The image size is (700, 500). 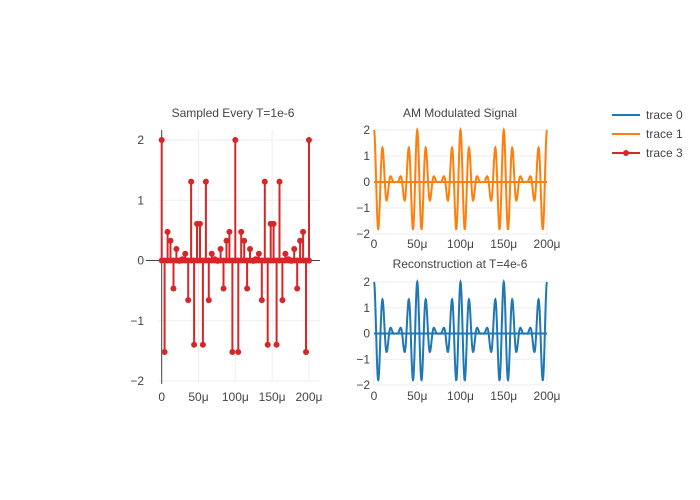 I want to click on sample-base-point, so click(x=308, y=260).